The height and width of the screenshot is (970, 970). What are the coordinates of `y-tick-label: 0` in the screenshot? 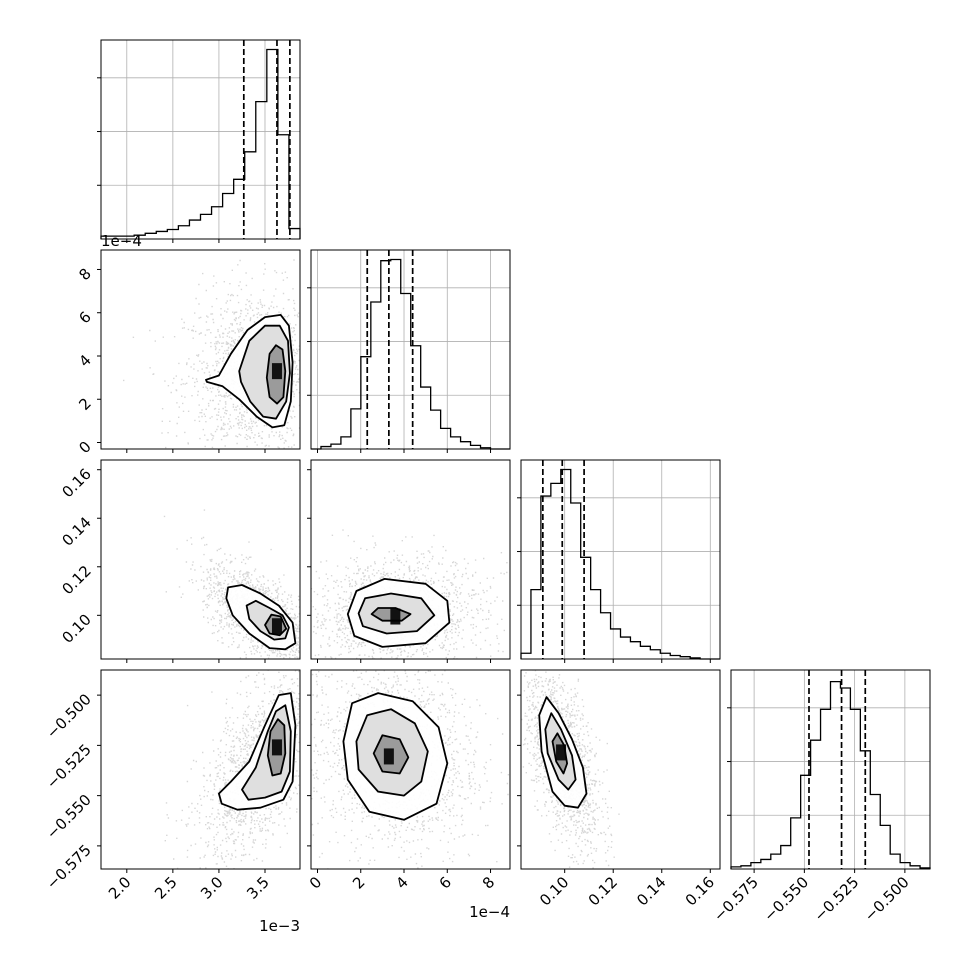 It's located at (84, 447).